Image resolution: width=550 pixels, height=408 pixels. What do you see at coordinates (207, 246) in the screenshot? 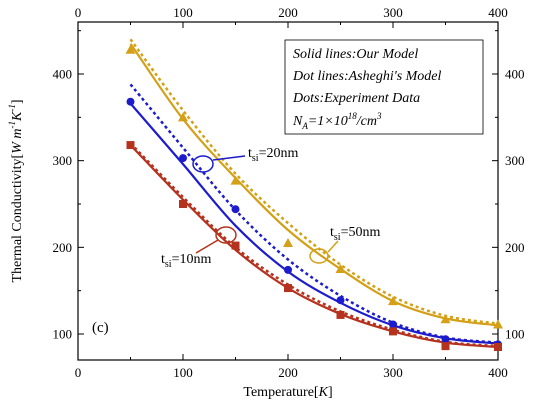
I see `annotation-t10-pointer` at bounding box center [207, 246].